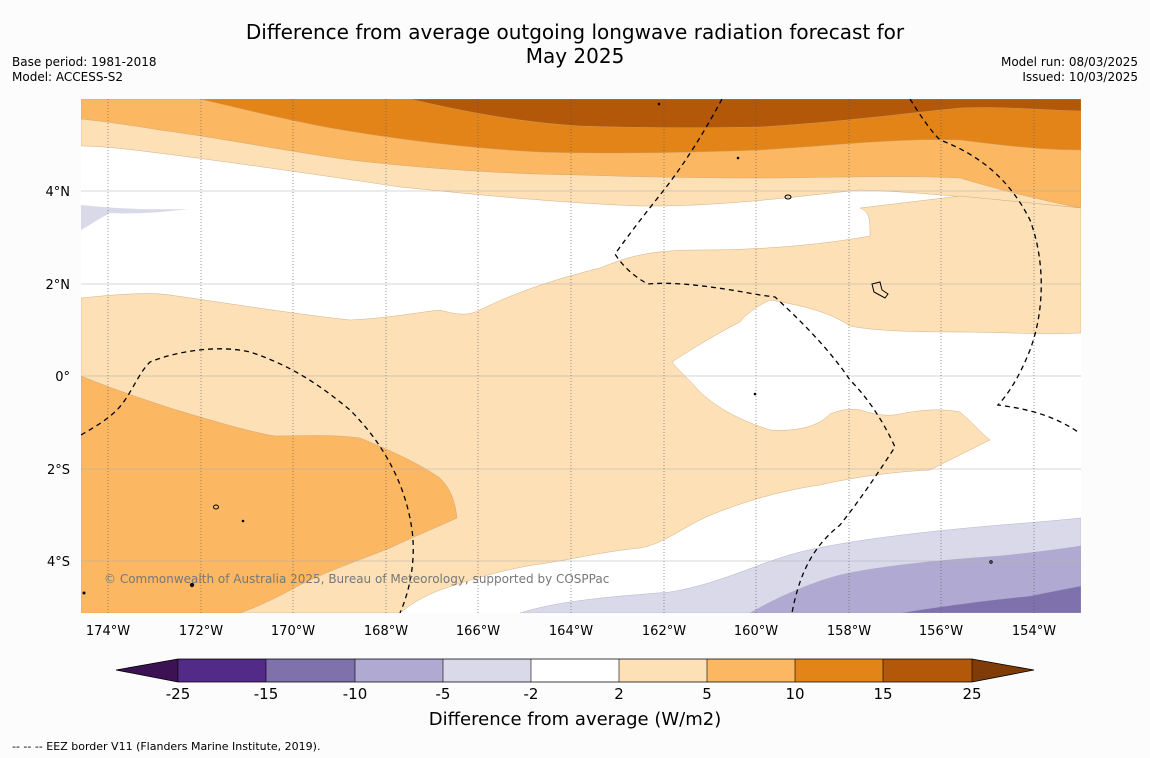  Describe the element at coordinates (849, 631) in the screenshot. I see `lon-label: 158°W` at that location.